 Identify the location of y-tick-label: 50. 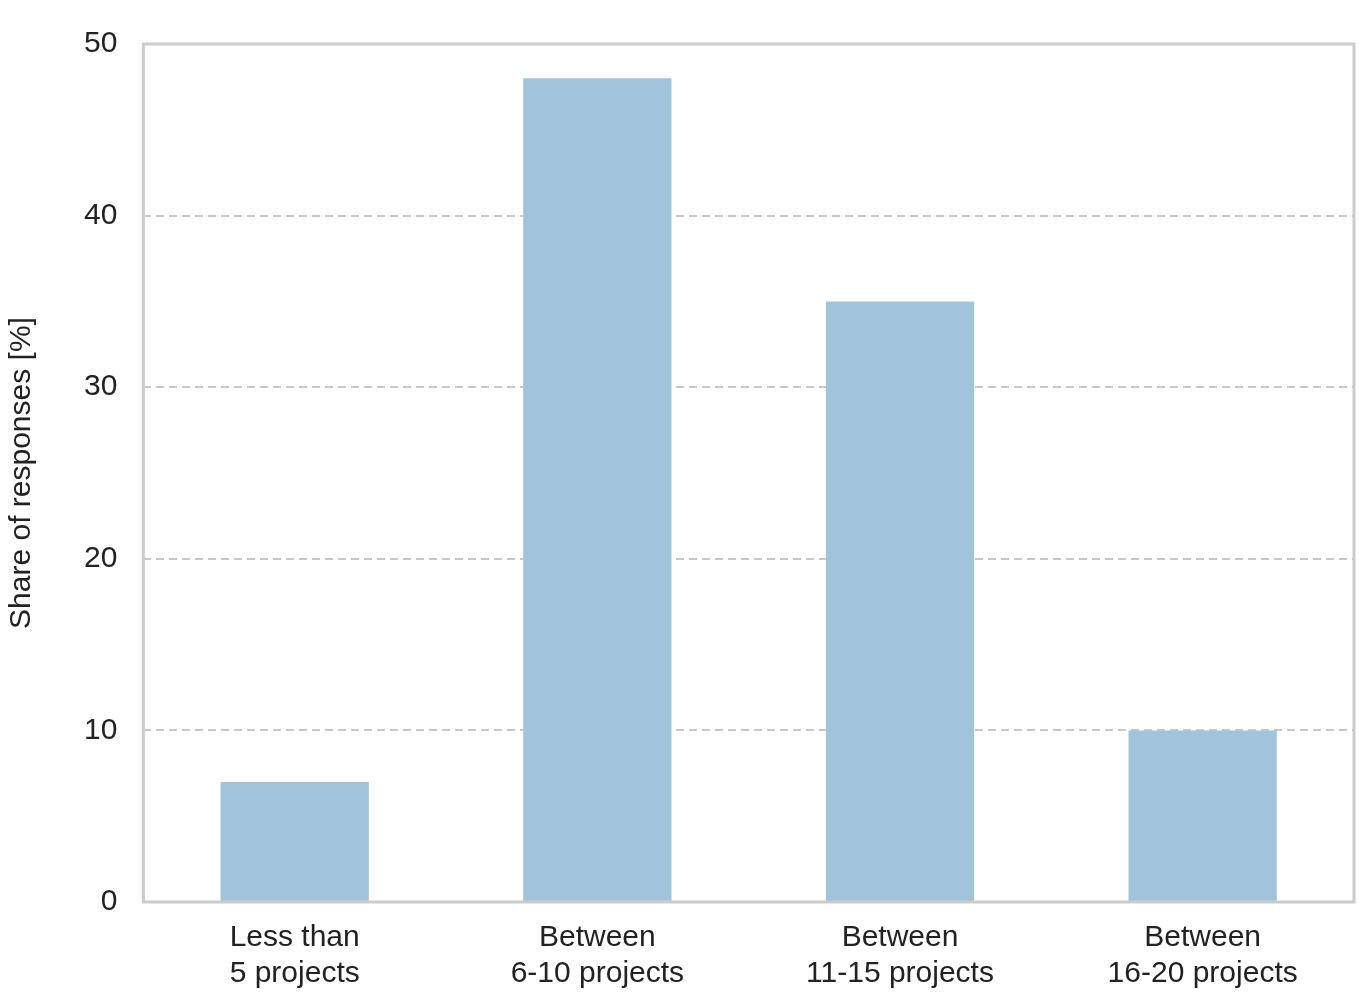
(100, 42).